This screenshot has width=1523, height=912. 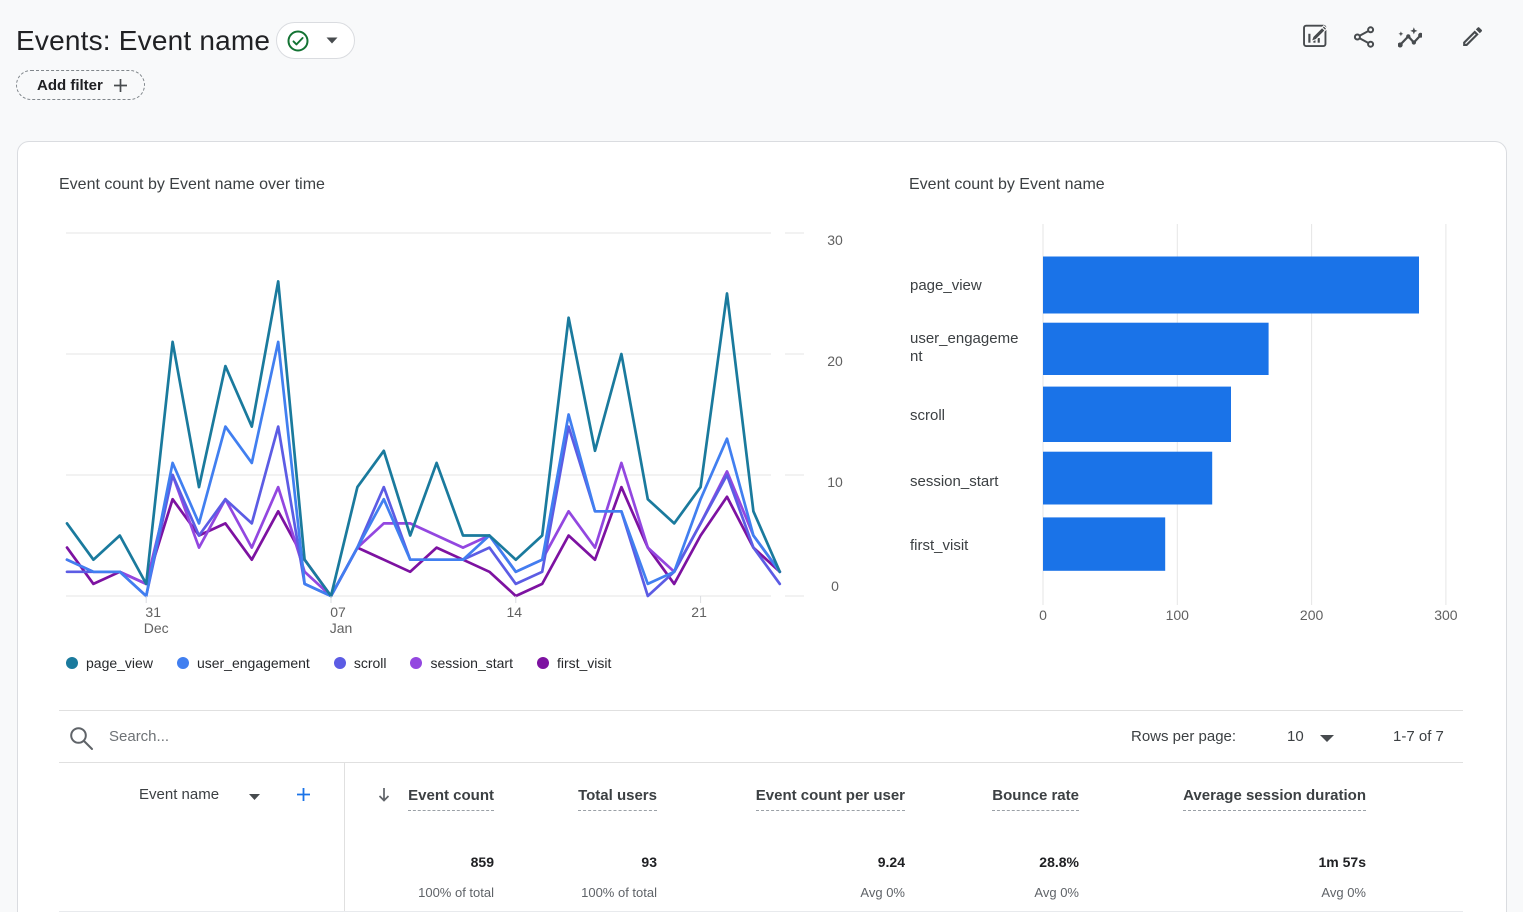 What do you see at coordinates (927, 415) in the screenshot?
I see `svg-text: scroll` at bounding box center [927, 415].